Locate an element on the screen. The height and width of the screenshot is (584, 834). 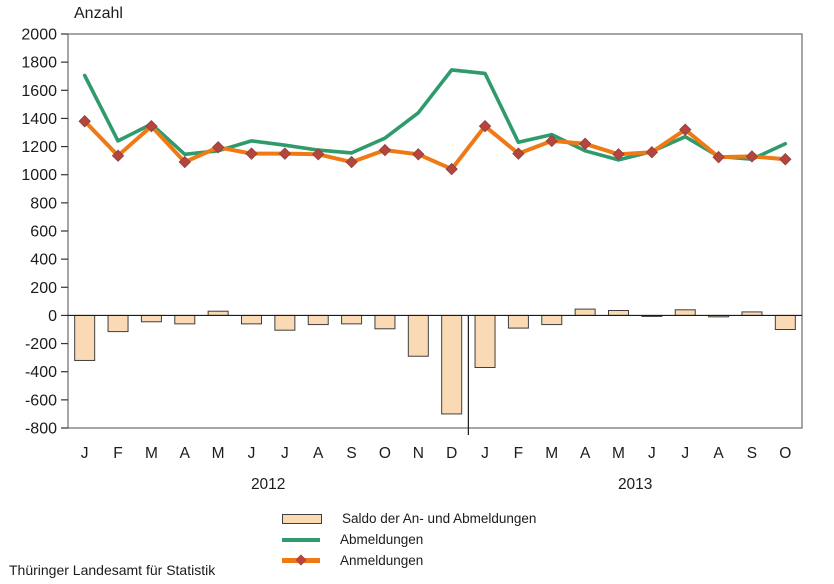
month-label: D is located at coordinates (451, 453).